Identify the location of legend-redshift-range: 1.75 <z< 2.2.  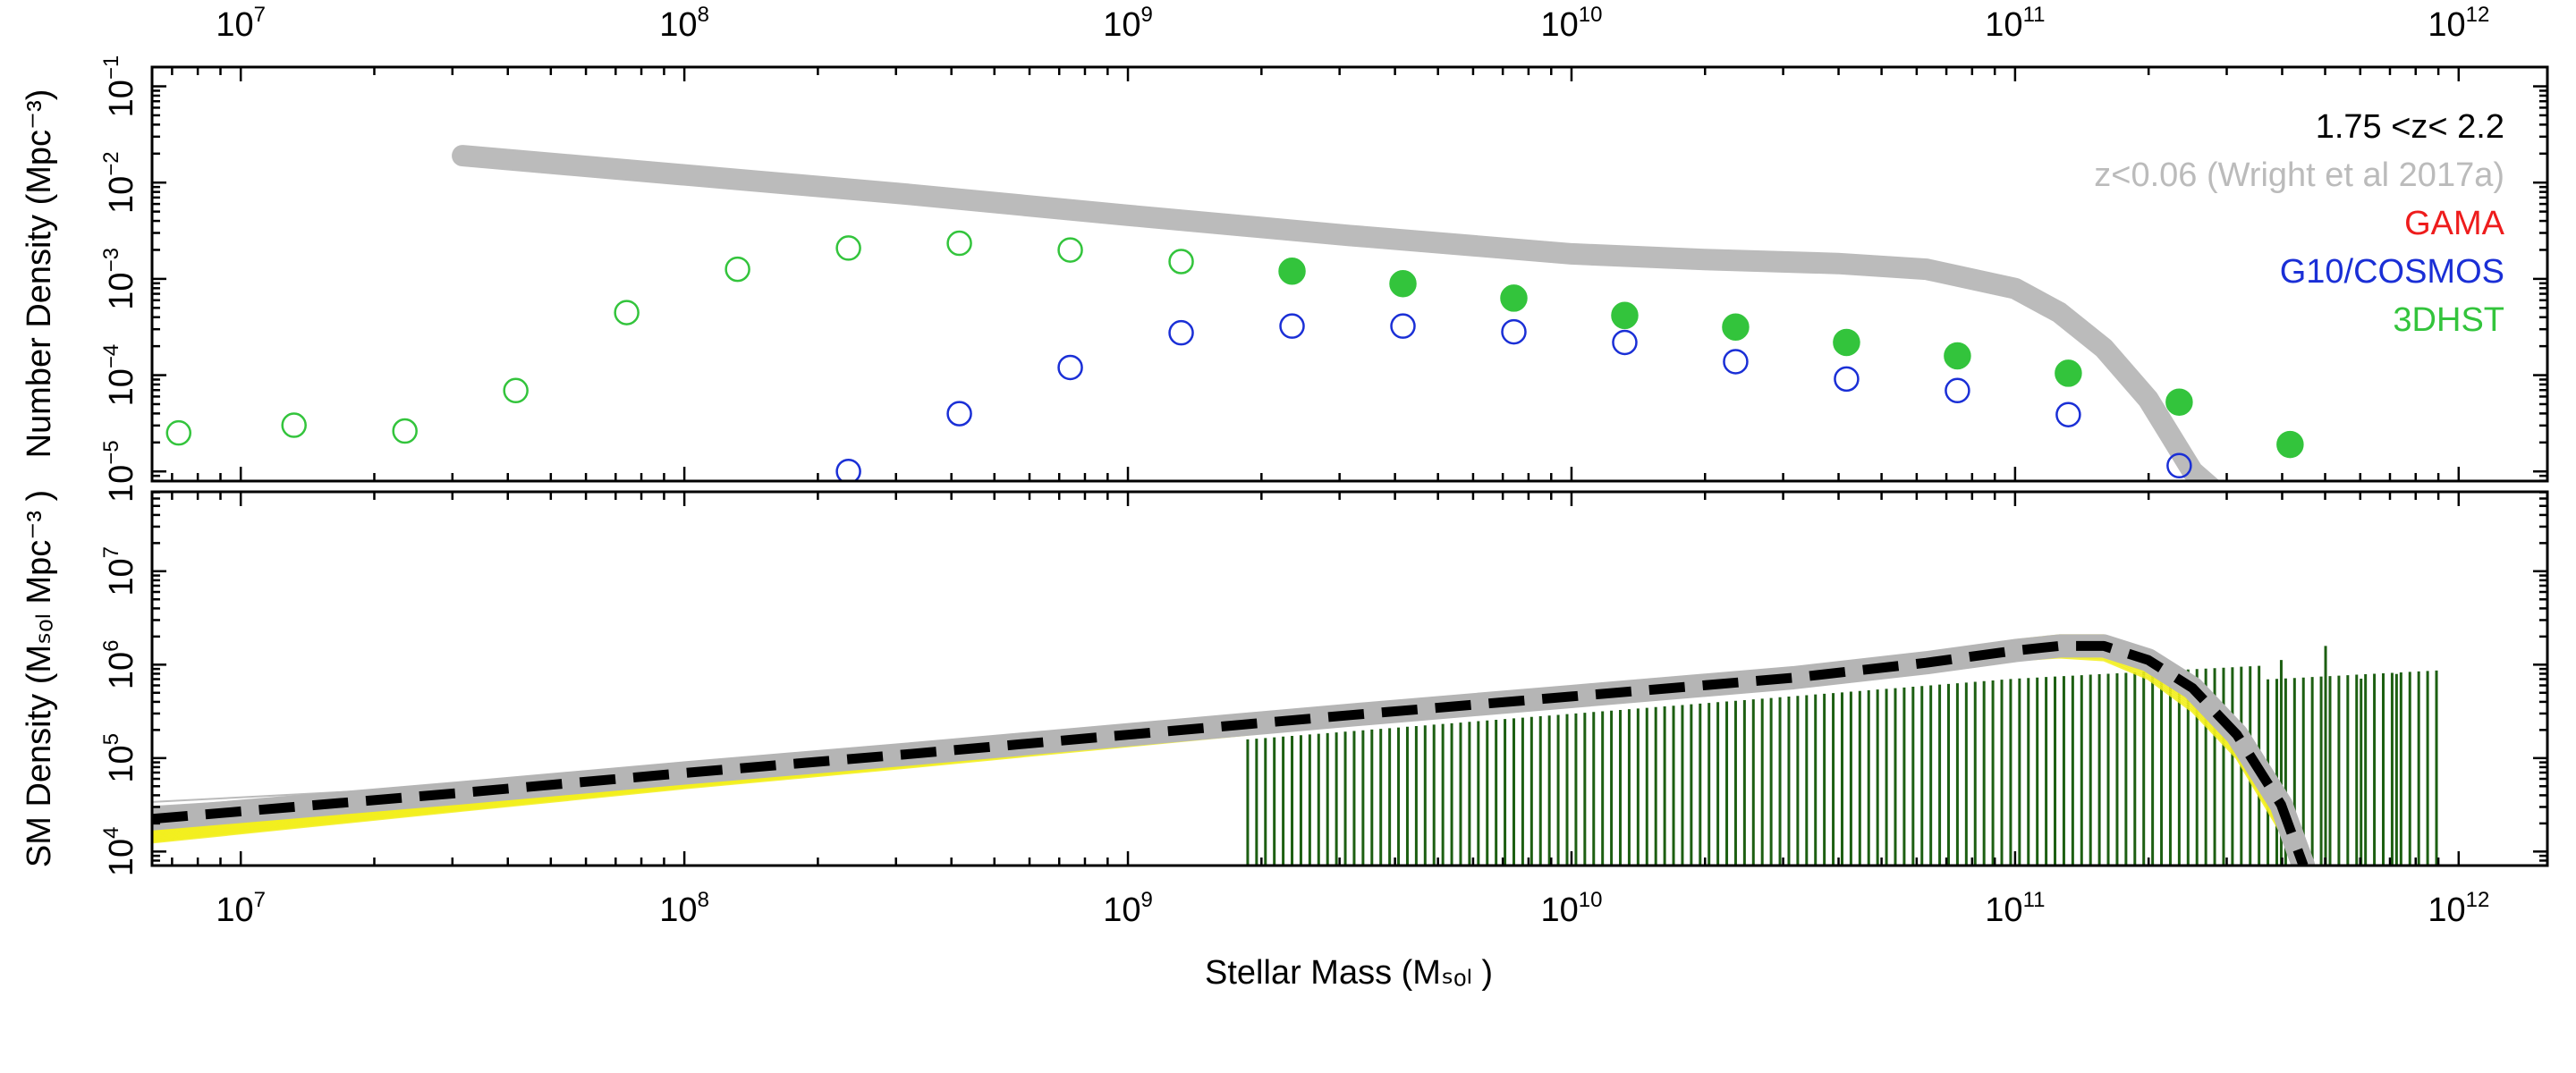
(2410, 127).